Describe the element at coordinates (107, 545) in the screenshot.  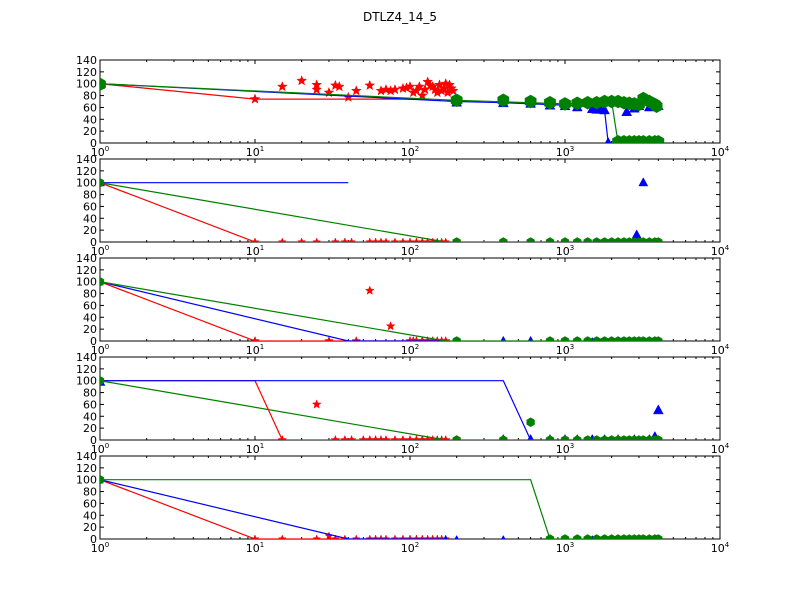
I see `x-tick-exponent: 0` at that location.